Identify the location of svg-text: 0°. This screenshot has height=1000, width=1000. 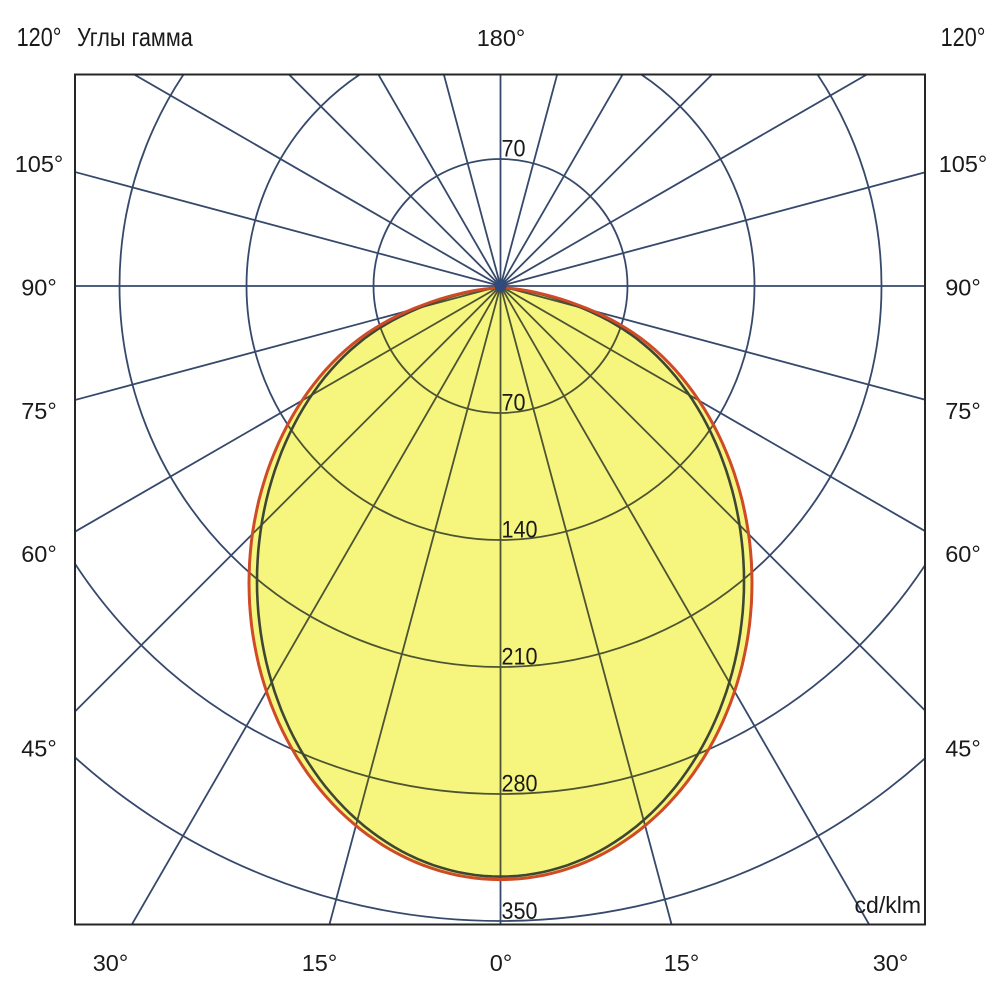
(501, 963).